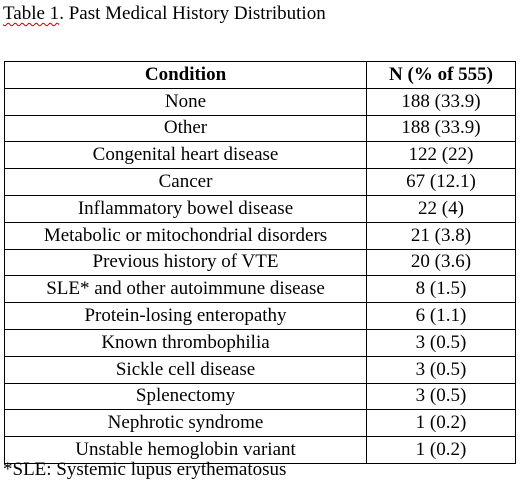 Image resolution: width=520 pixels, height=488 pixels. What do you see at coordinates (441, 155) in the screenshot?
I see `count-cell: 122 (22)` at bounding box center [441, 155].